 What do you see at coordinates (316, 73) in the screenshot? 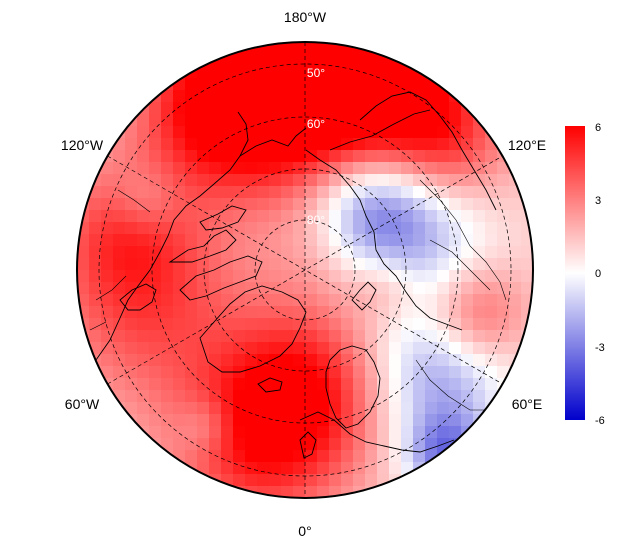
I see `lat-label-50: 50°` at bounding box center [316, 73].